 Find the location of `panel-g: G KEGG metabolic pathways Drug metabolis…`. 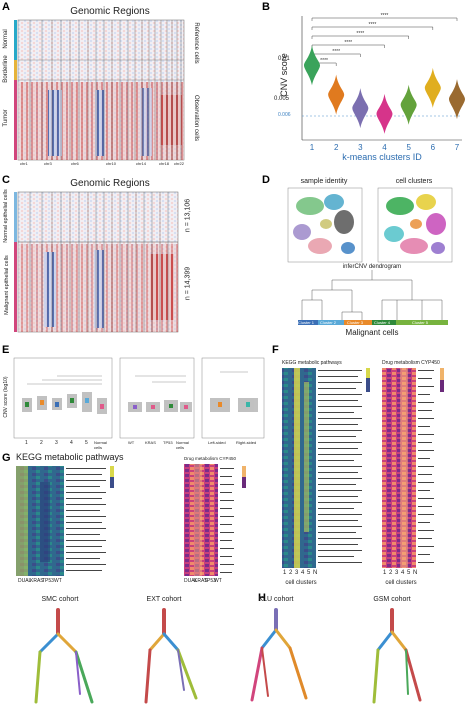

panel-g: G KEGG metabolic pathways Drug metabolis… is located at coordinates (135, 522).